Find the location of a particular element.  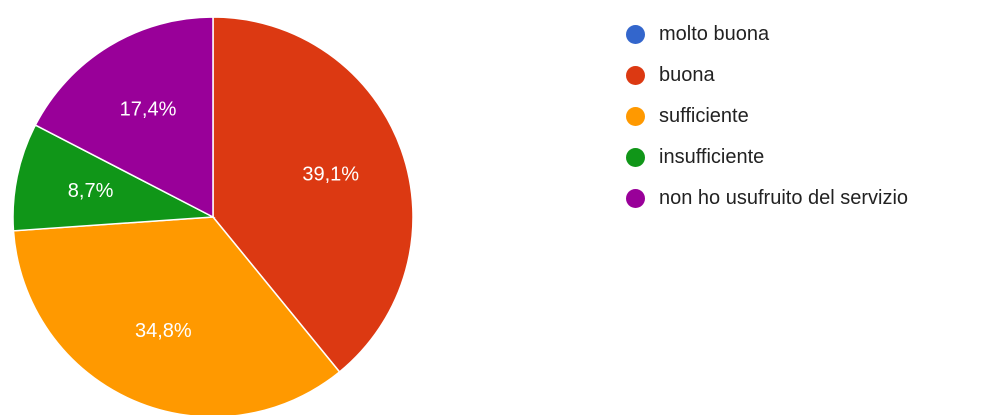

legend-item-molto-buona: molto buona is located at coordinates (815, 34).